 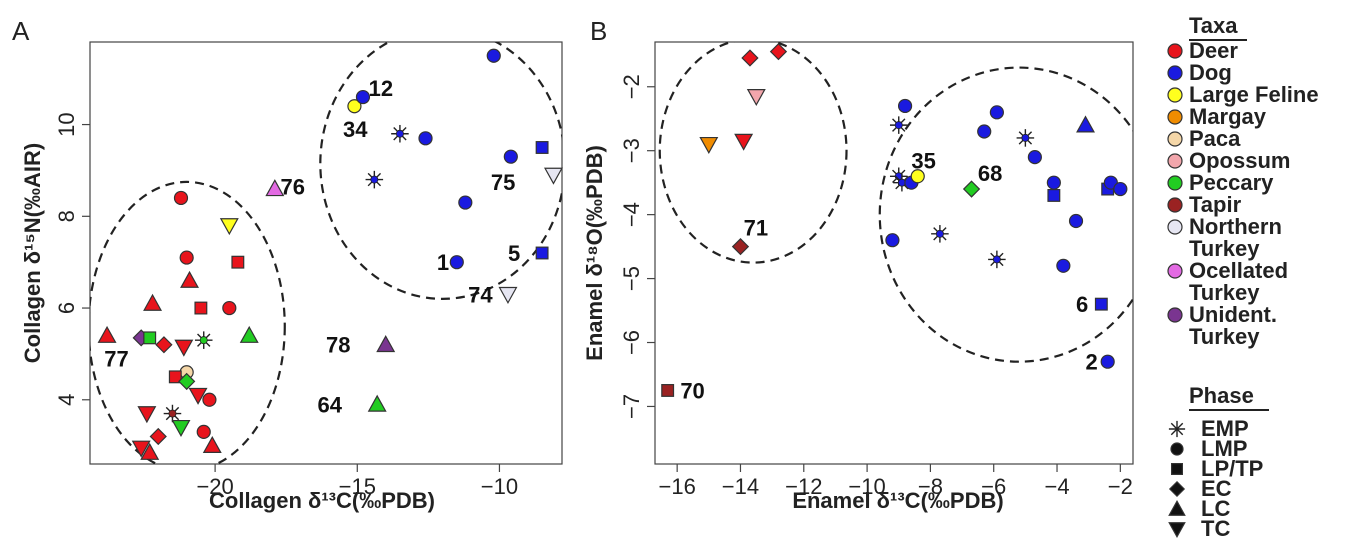 I want to click on y-axis-label: Collagen δ¹⁵N(‰AIR), so click(x=32, y=253).